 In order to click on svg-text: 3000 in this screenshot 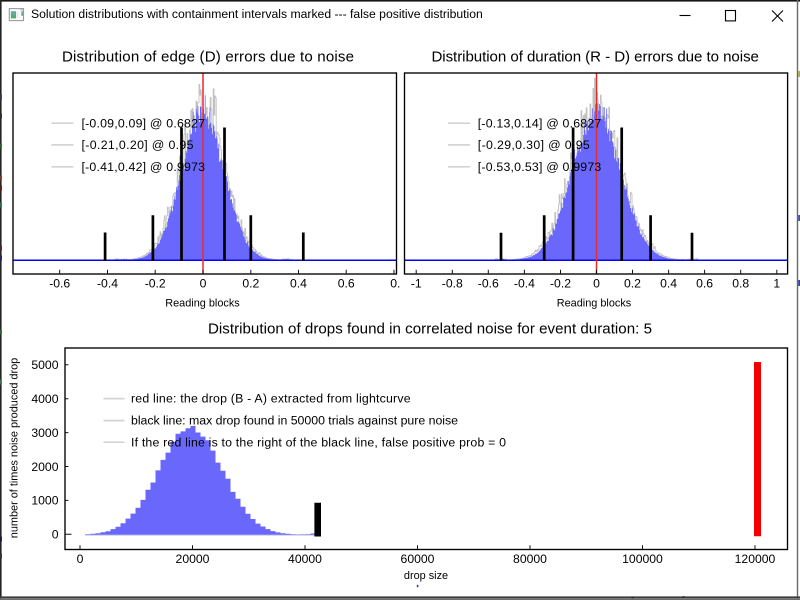, I will do `click(44, 433)`.